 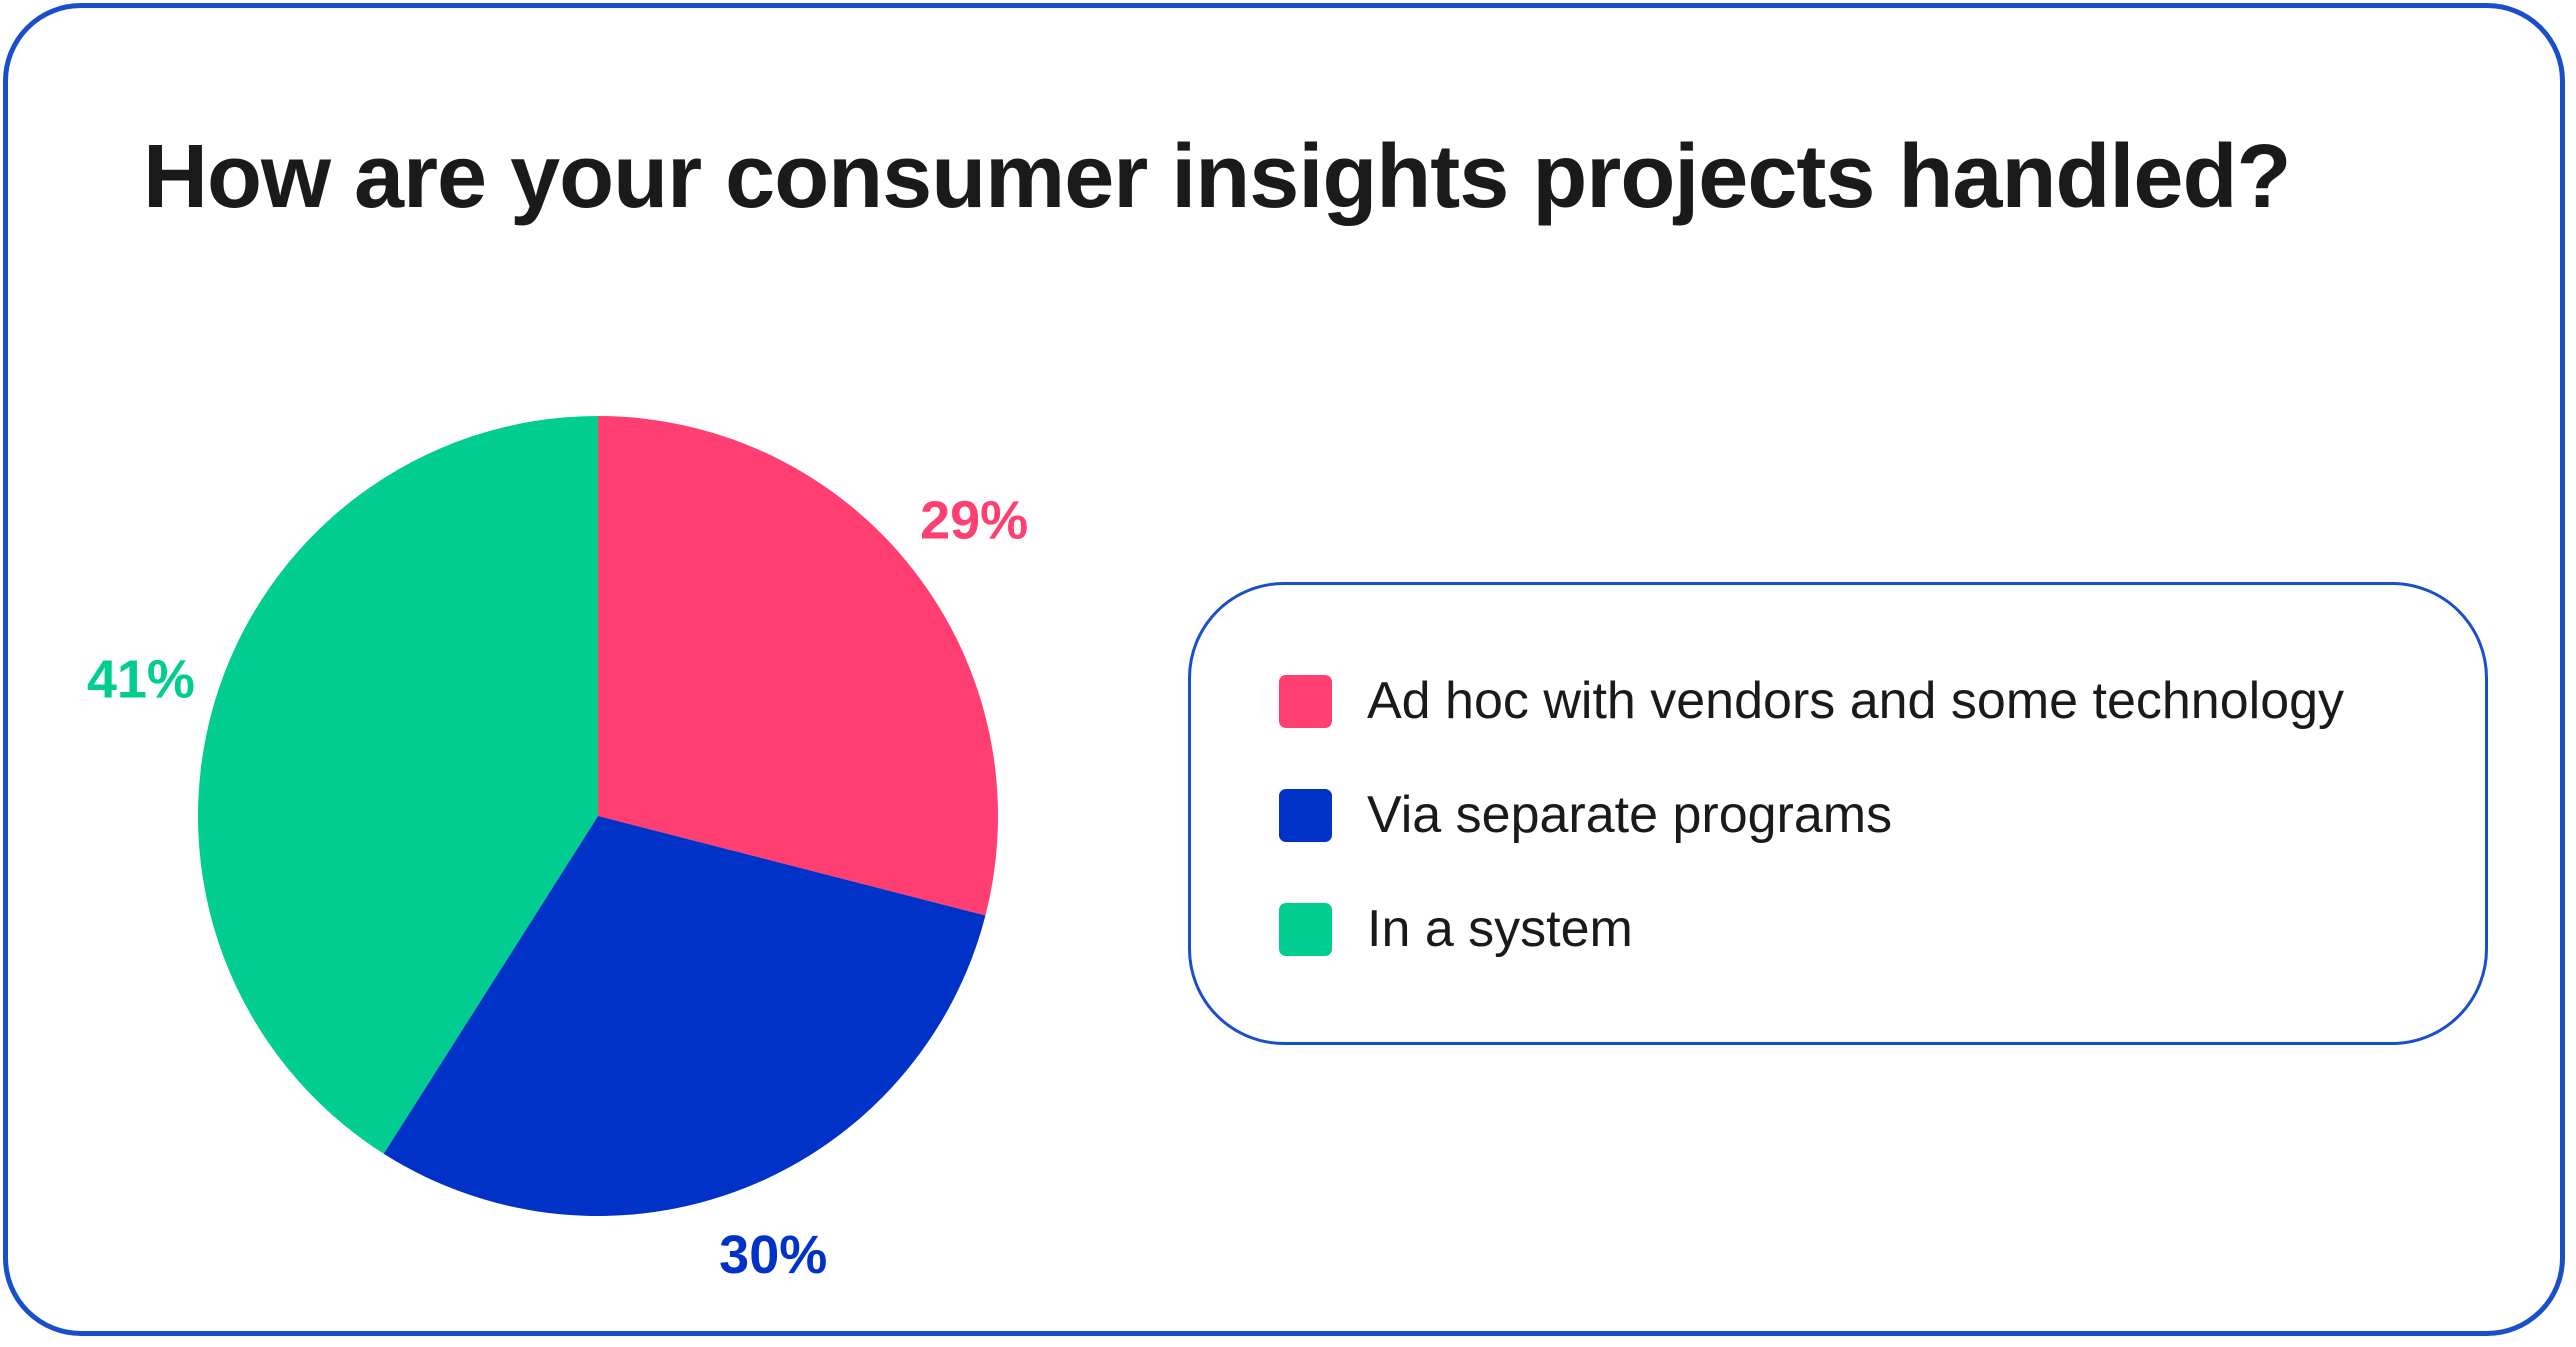 What do you see at coordinates (1856, 701) in the screenshot?
I see `legend-label-ad-hoc: Ad hoc with vendors and some technology` at bounding box center [1856, 701].